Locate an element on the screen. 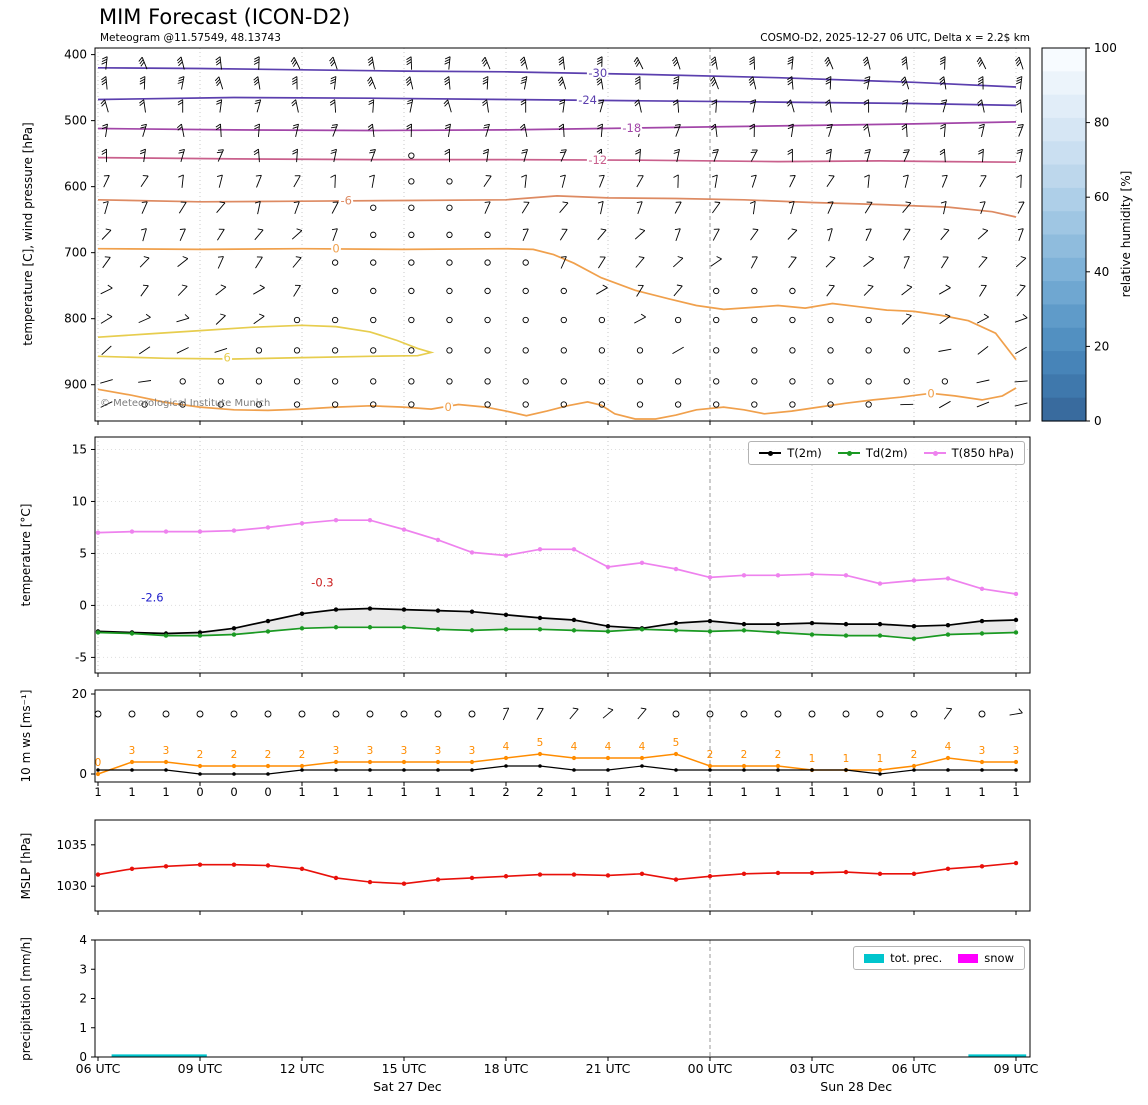 Image resolution: width=1148 pixels, height=1105 pixels. contour-line--12 is located at coordinates (557, 160).